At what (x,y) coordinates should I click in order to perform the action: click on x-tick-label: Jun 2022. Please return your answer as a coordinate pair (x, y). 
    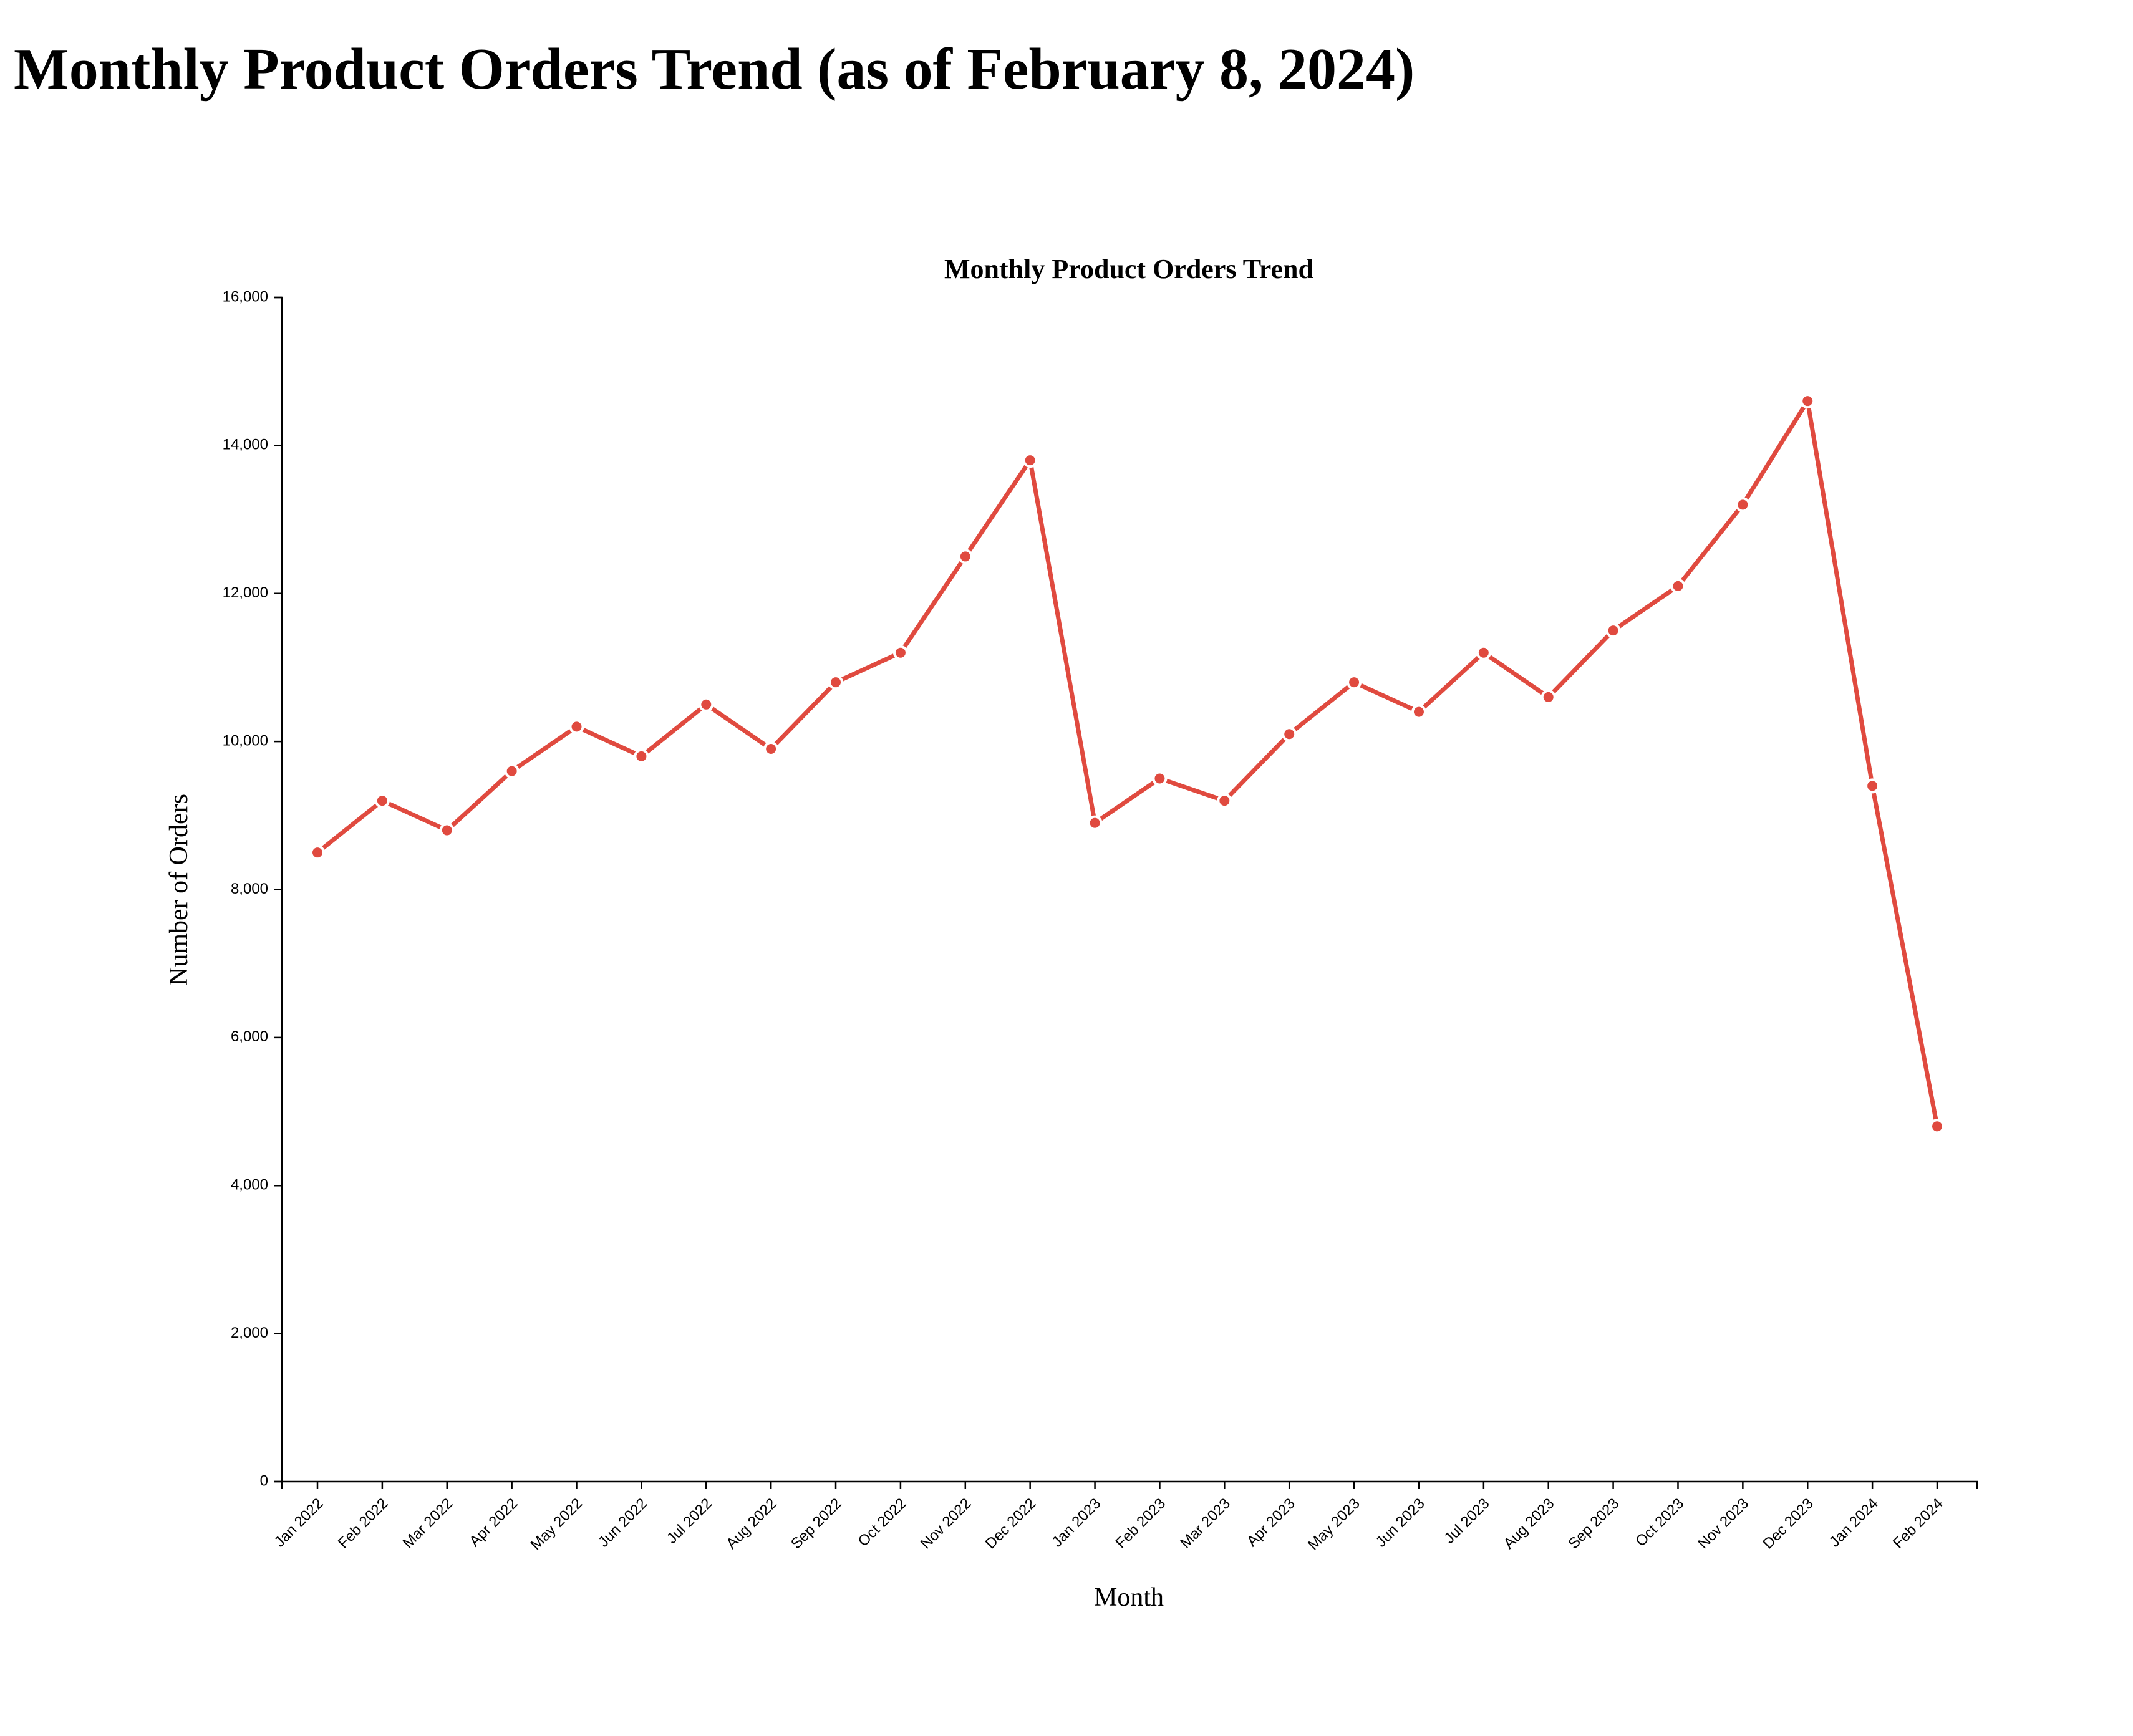
    Looking at the image, I should click on (623, 1523).